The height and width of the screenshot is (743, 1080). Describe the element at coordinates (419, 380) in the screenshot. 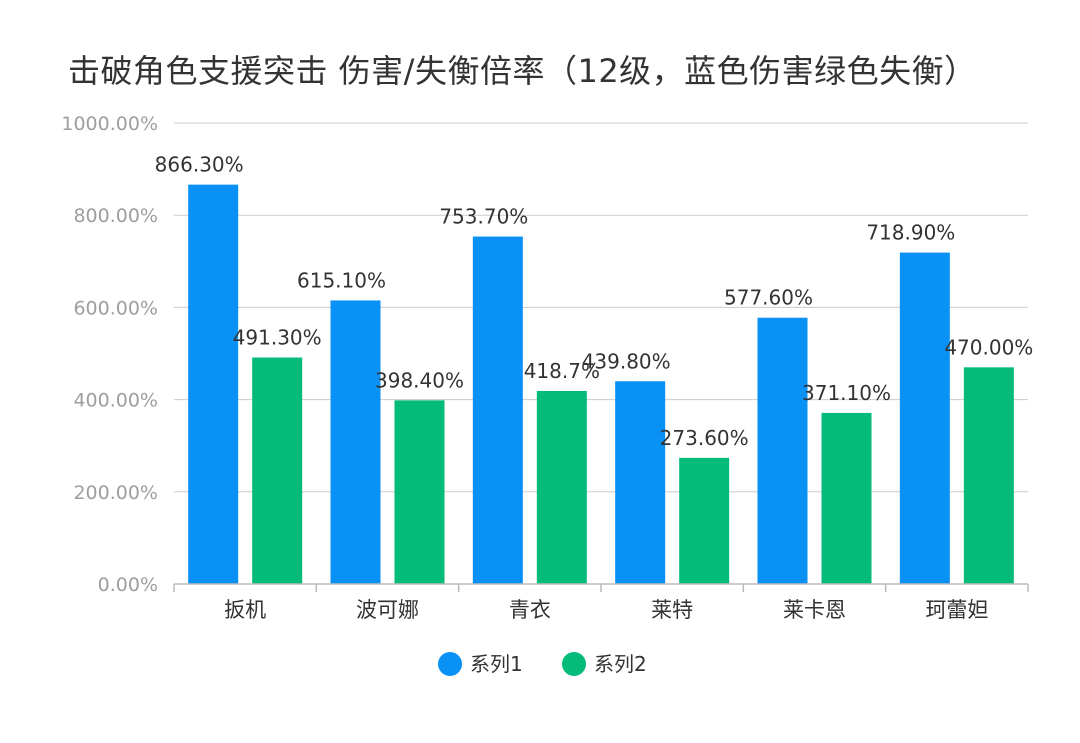

I see `data-label: 398.40%` at that location.